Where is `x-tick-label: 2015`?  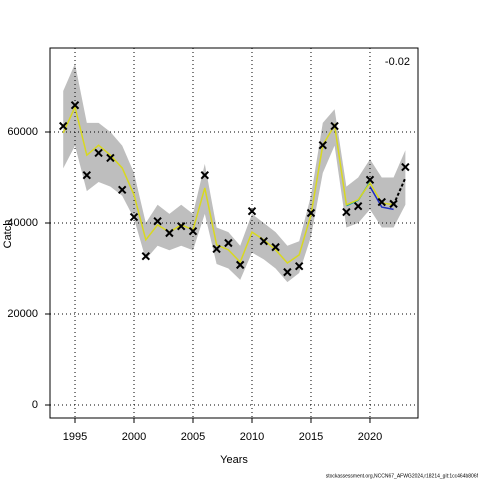 x-tick-label: 2015 is located at coordinates (311, 437).